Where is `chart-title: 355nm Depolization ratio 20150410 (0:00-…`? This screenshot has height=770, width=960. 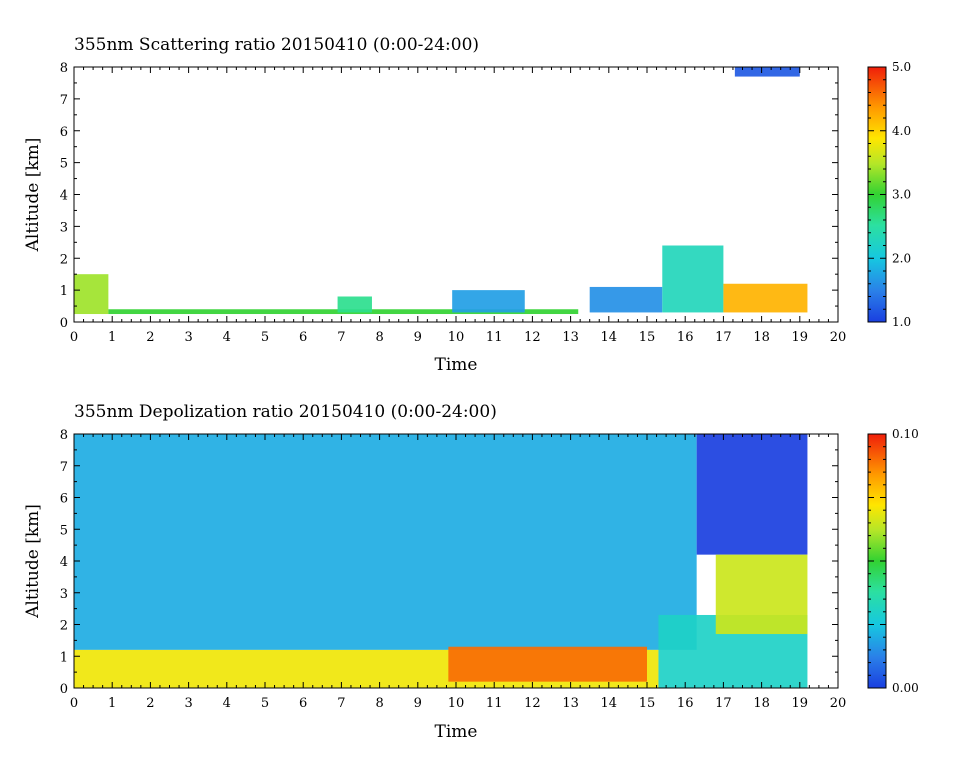 chart-title: 355nm Depolization ratio 20150410 (0:00-… is located at coordinates (285, 412).